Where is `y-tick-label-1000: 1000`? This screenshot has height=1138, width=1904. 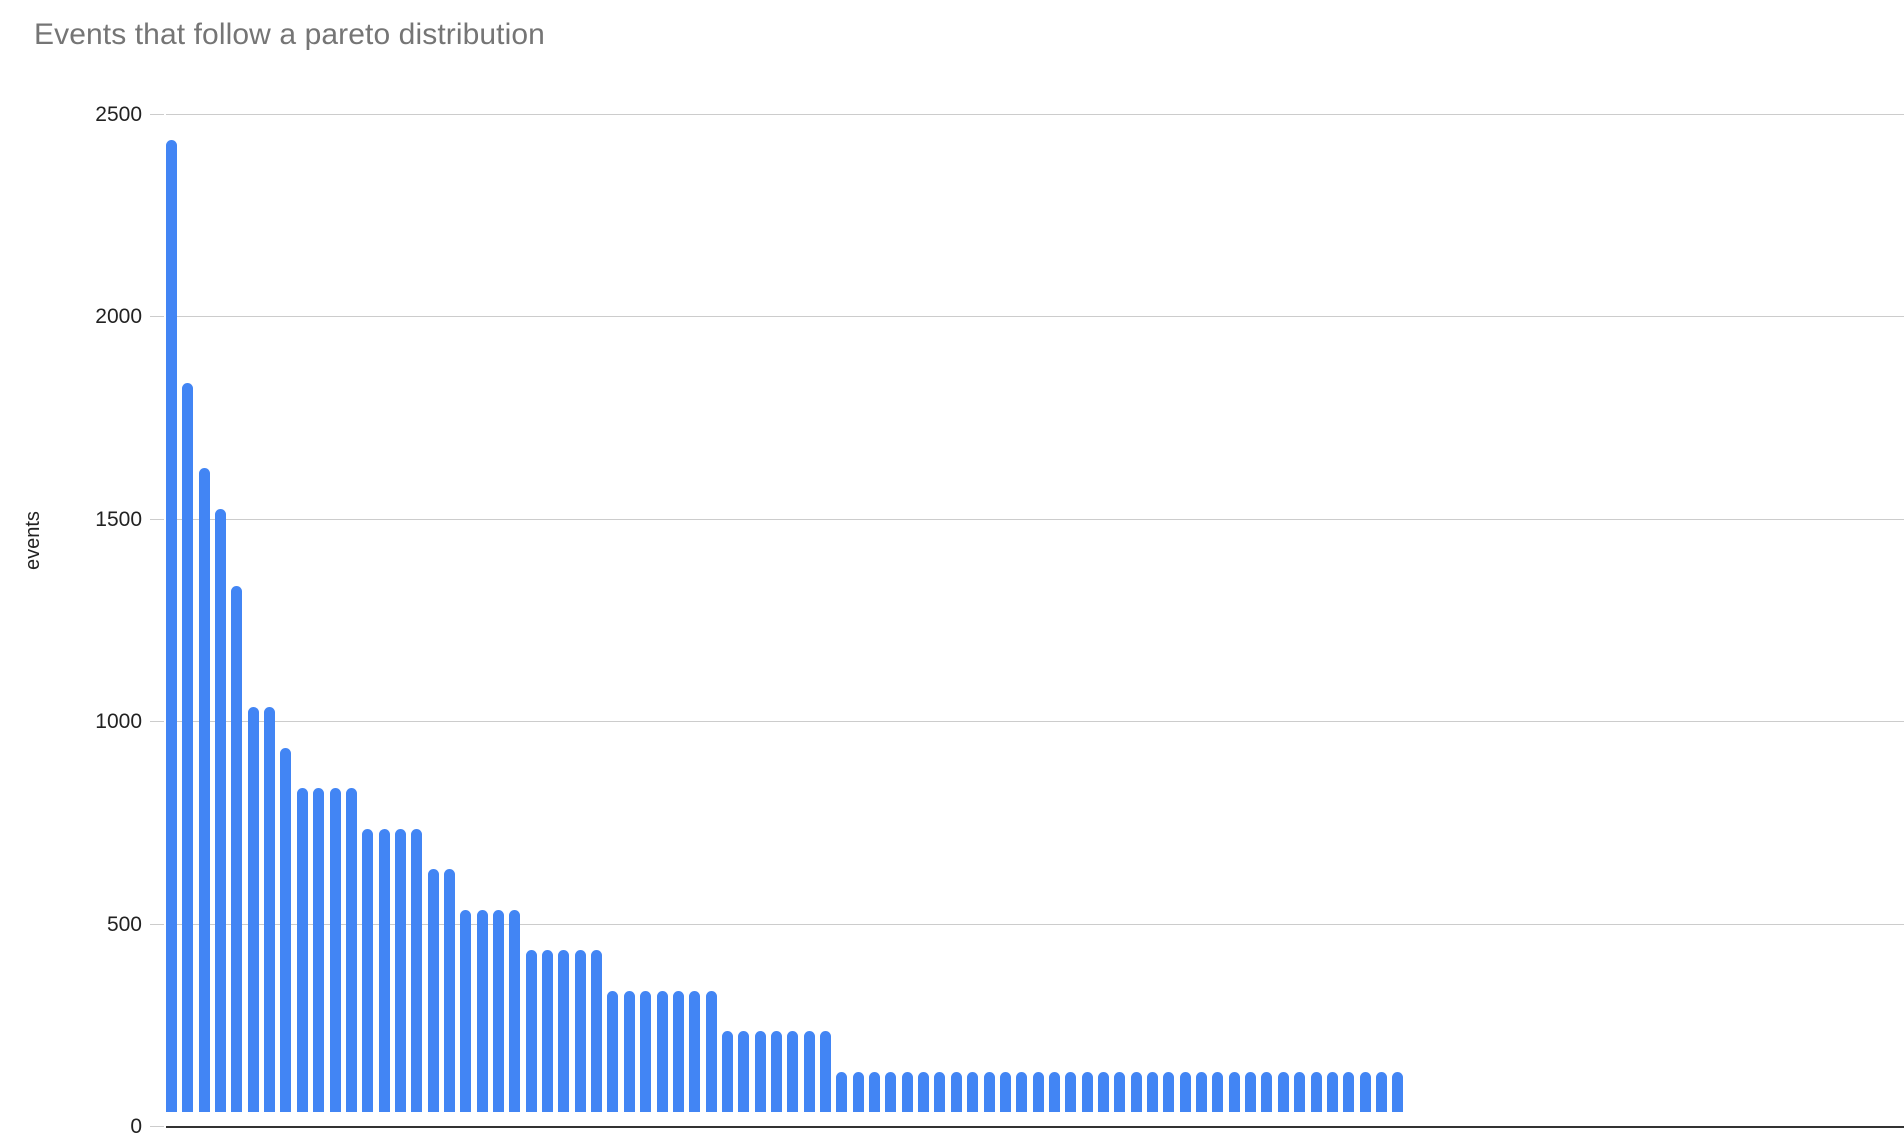
y-tick-label-1000: 1000 is located at coordinates (118, 722).